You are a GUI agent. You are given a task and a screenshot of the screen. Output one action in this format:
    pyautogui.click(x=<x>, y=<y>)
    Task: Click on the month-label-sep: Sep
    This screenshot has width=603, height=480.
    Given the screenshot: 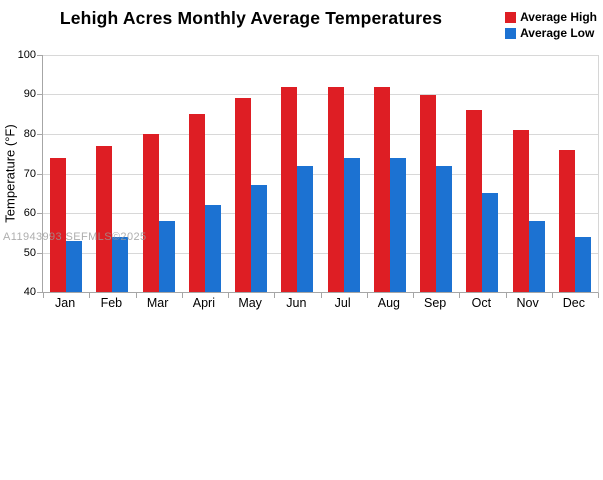 What is the action you would take?
    pyautogui.click(x=435, y=303)
    